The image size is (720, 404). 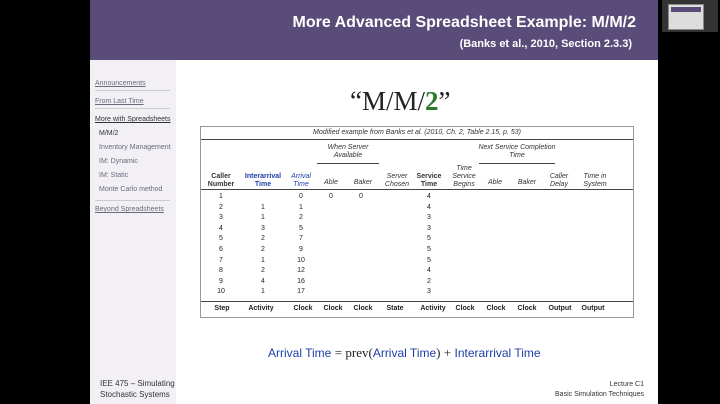 What do you see at coordinates (494, 182) in the screenshot?
I see `header-able-completion: Able` at bounding box center [494, 182].